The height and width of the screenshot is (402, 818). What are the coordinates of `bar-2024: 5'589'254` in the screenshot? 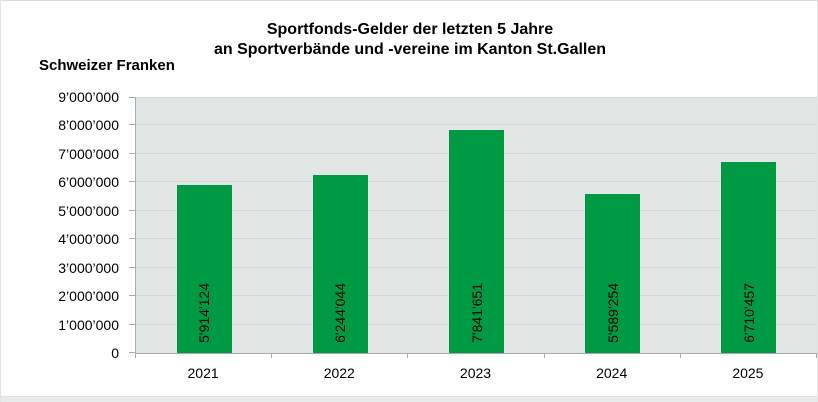 It's located at (613, 273).